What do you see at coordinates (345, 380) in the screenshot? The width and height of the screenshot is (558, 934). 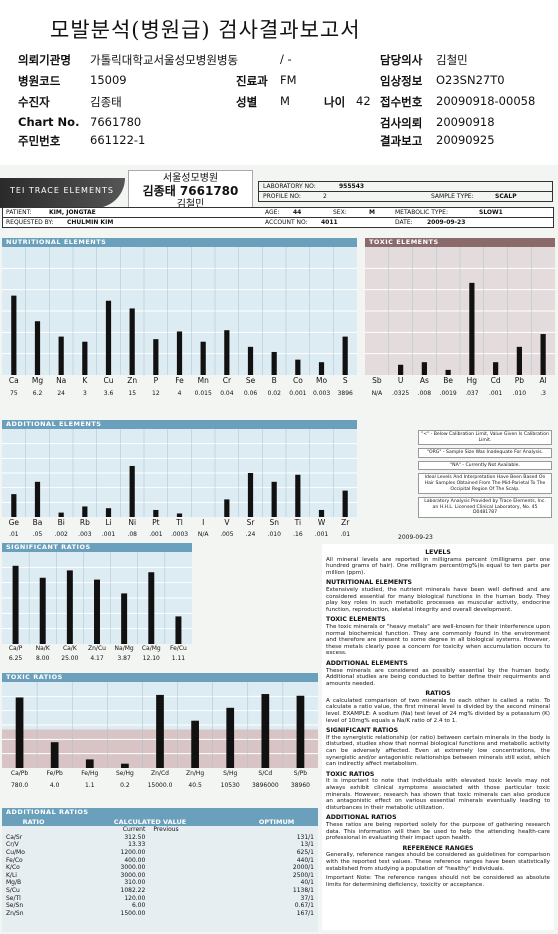 I see `category-label: S` at bounding box center [345, 380].